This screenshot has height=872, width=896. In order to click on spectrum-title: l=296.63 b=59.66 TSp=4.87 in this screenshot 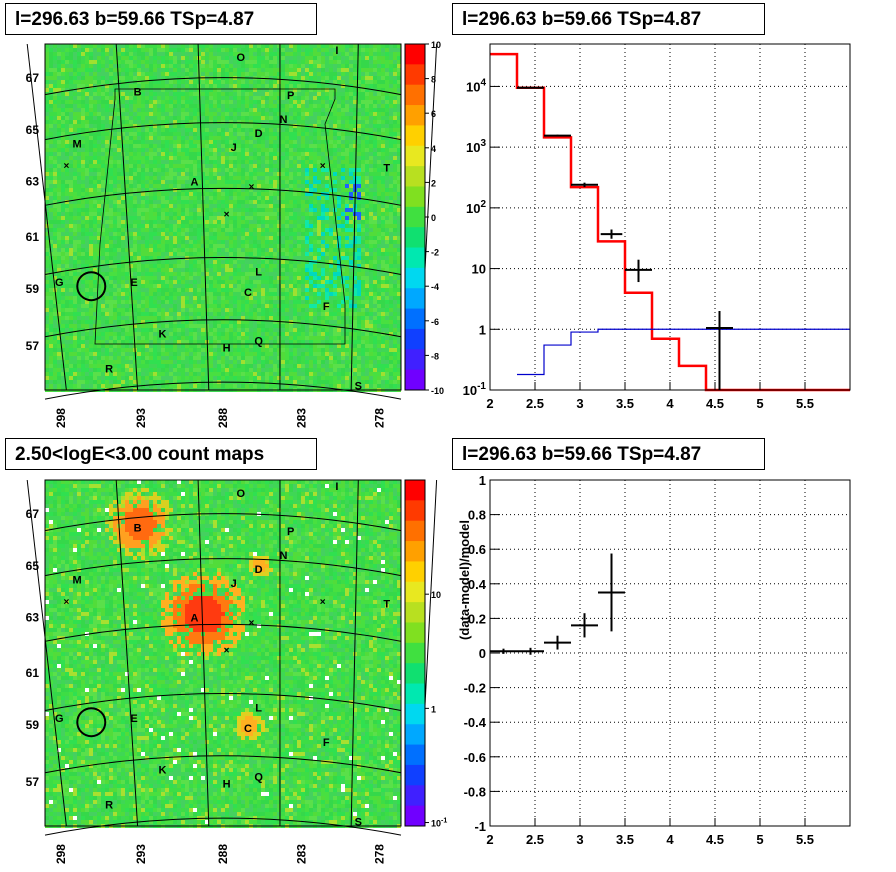, I will do `click(608, 19)`.